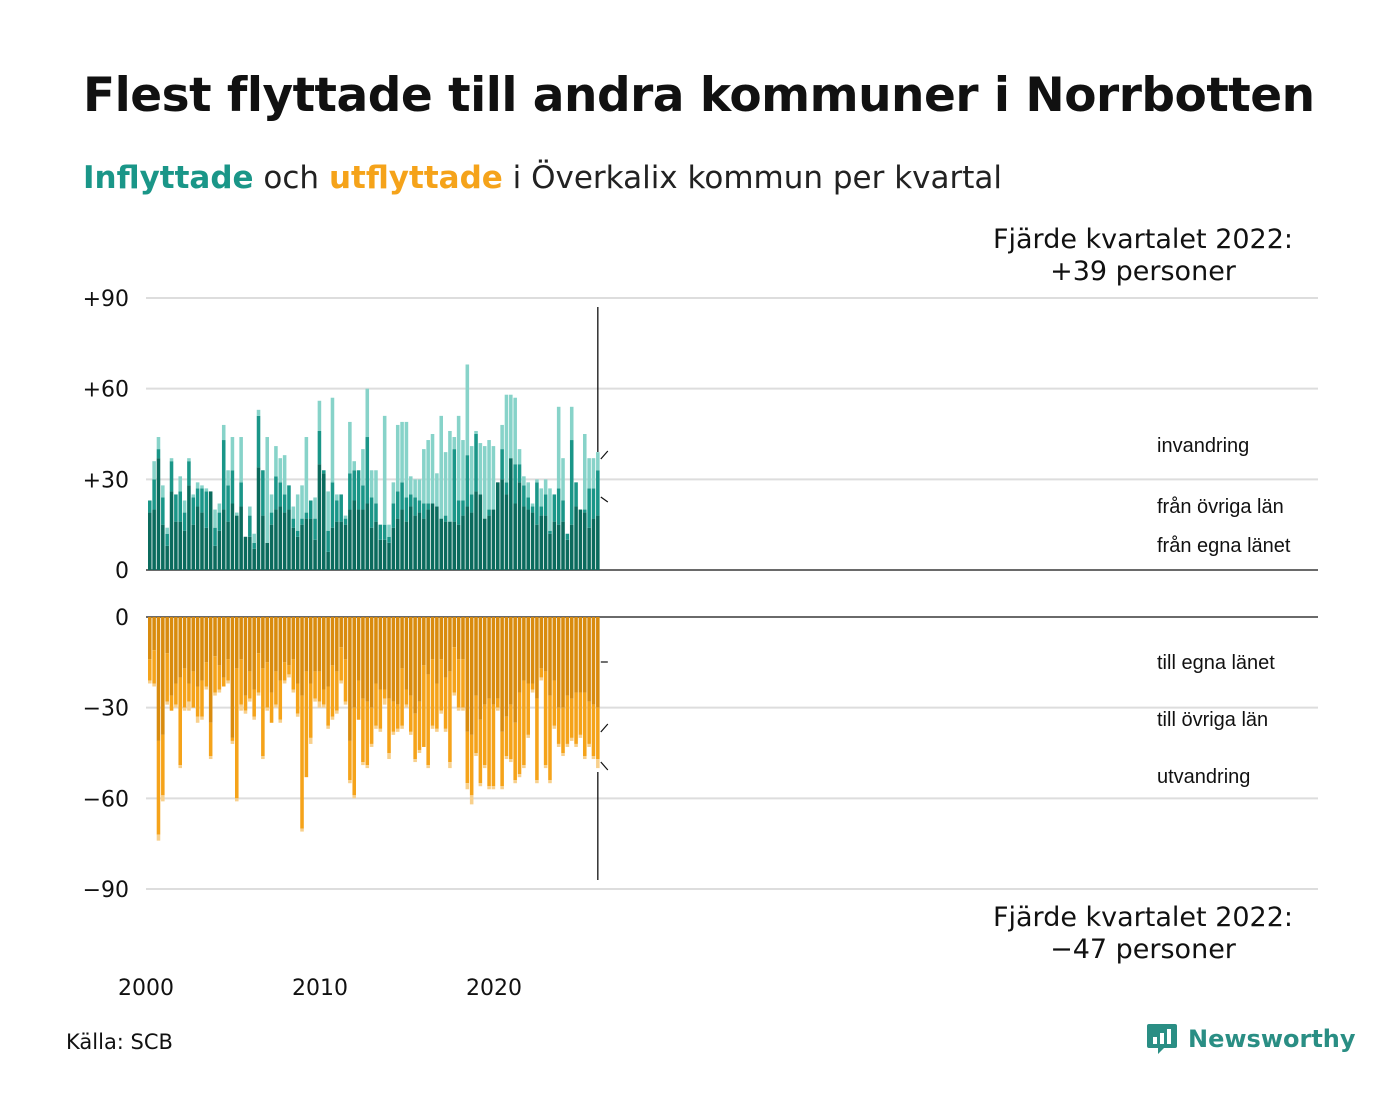 Image resolution: width=1400 pixels, height=1120 pixels. What do you see at coordinates (1143, 239) in the screenshot?
I see `note-top-line1: Fjärde kvartalet 2022:` at bounding box center [1143, 239].